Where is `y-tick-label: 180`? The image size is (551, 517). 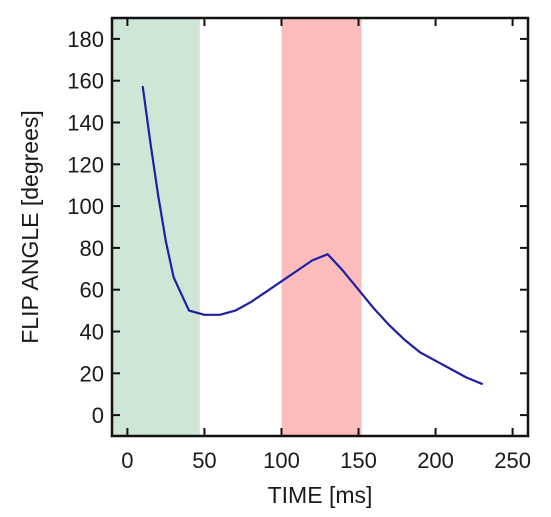
y-tick-label: 180 is located at coordinates (85, 39).